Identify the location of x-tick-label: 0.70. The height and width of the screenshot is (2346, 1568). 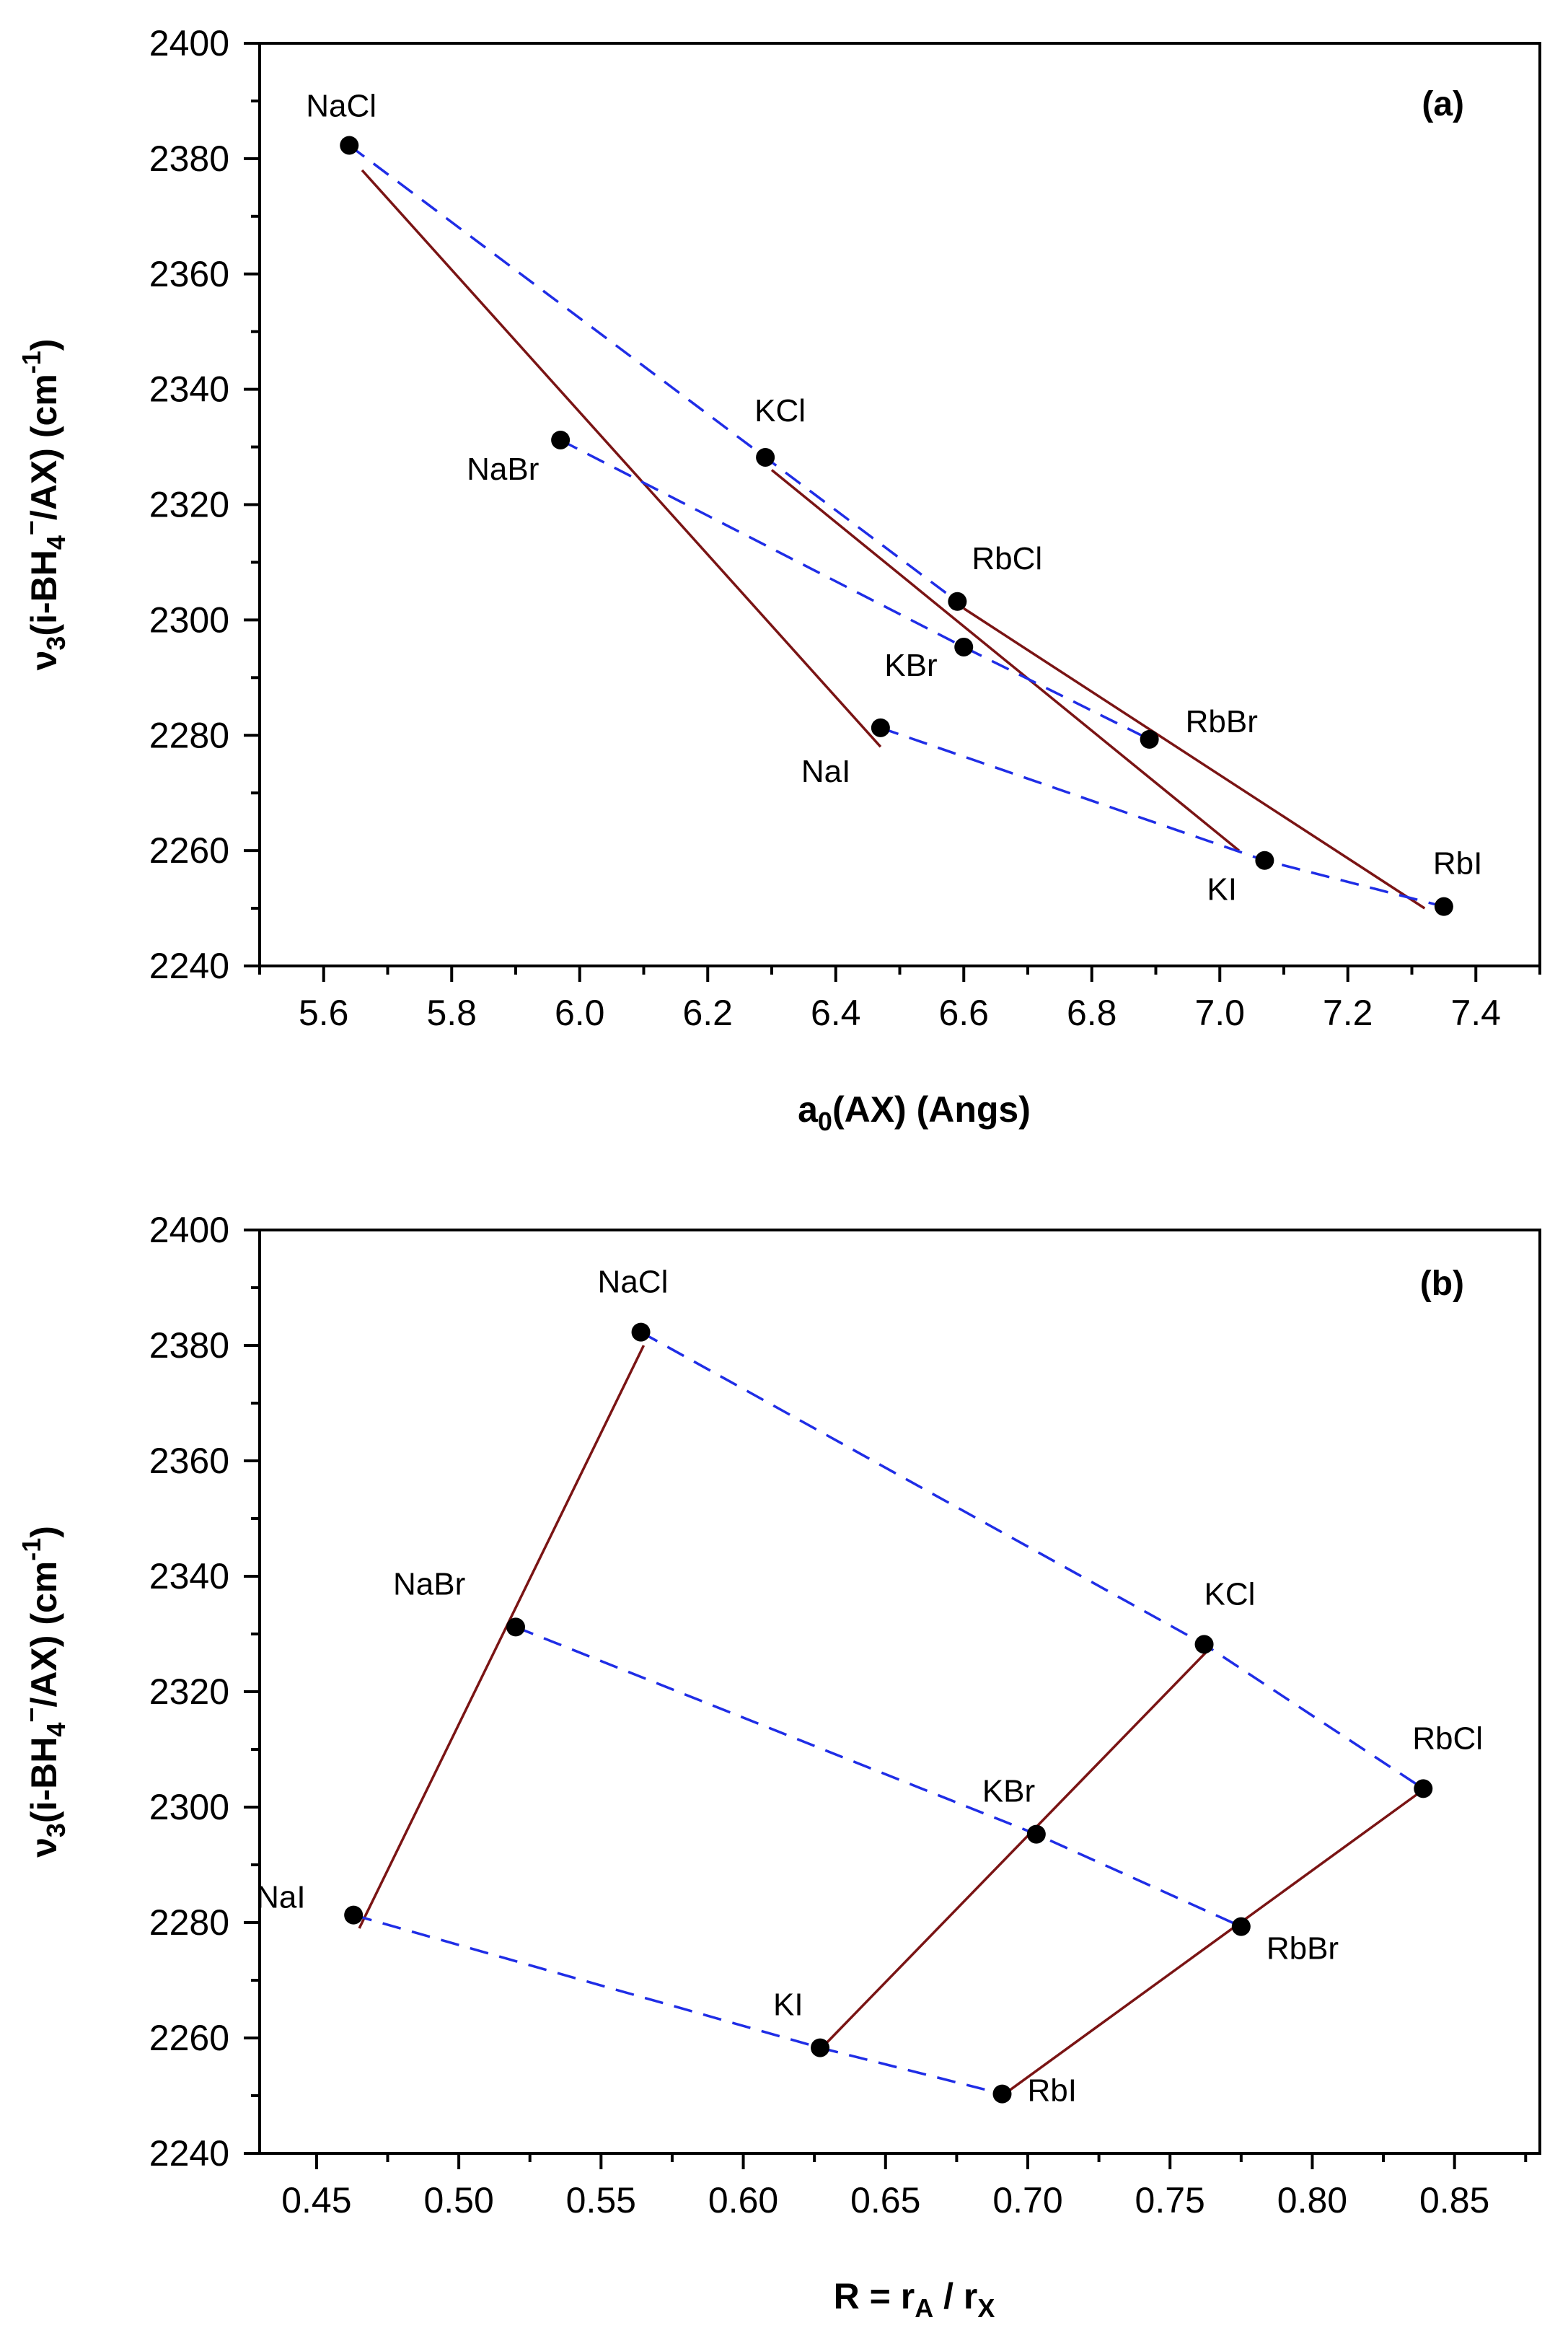
(1027, 2200).